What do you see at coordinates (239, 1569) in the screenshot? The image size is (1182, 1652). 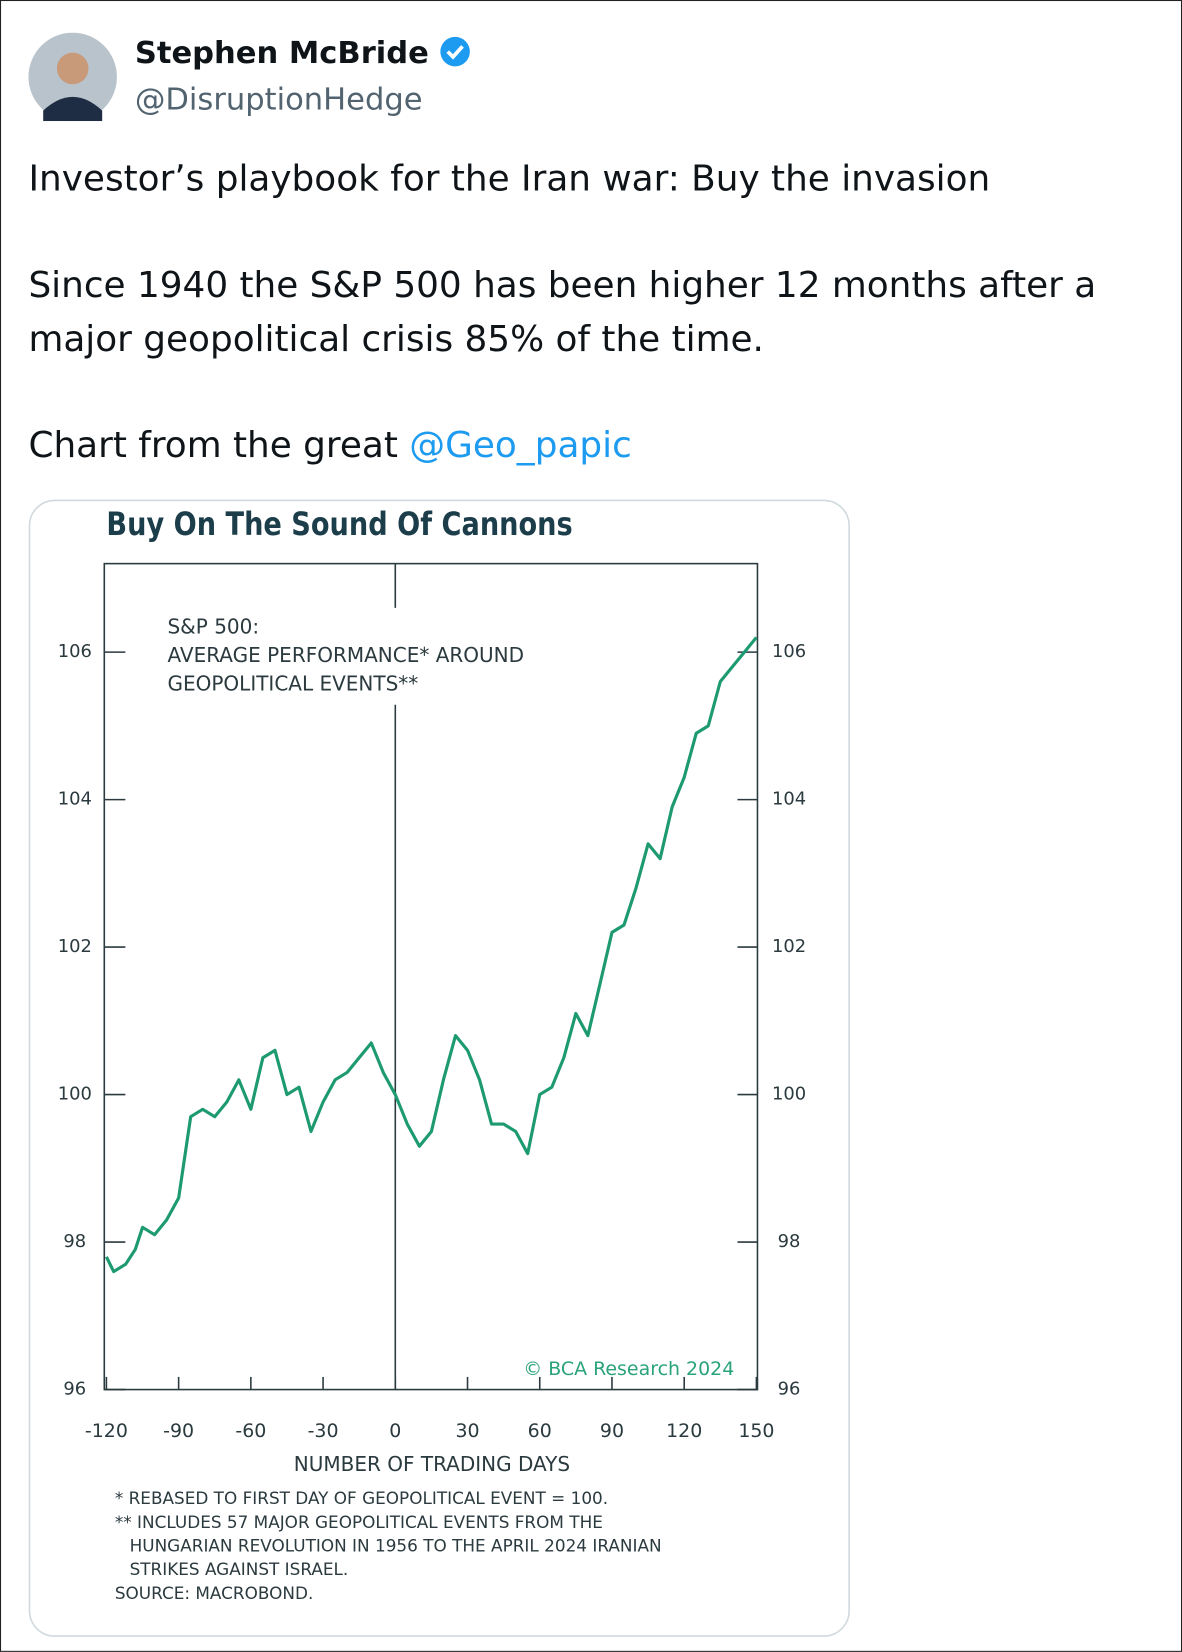 I see `footnote: STRIKES AGAINST ISRAEL.` at bounding box center [239, 1569].